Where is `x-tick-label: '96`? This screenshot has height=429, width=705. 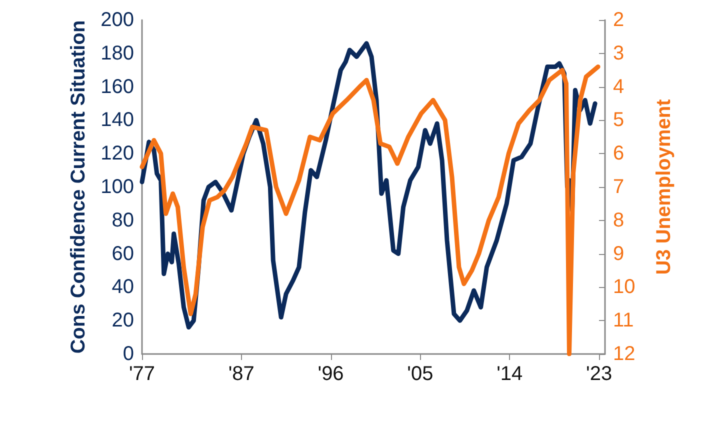
x-tick-label: '96 is located at coordinates (331, 374).